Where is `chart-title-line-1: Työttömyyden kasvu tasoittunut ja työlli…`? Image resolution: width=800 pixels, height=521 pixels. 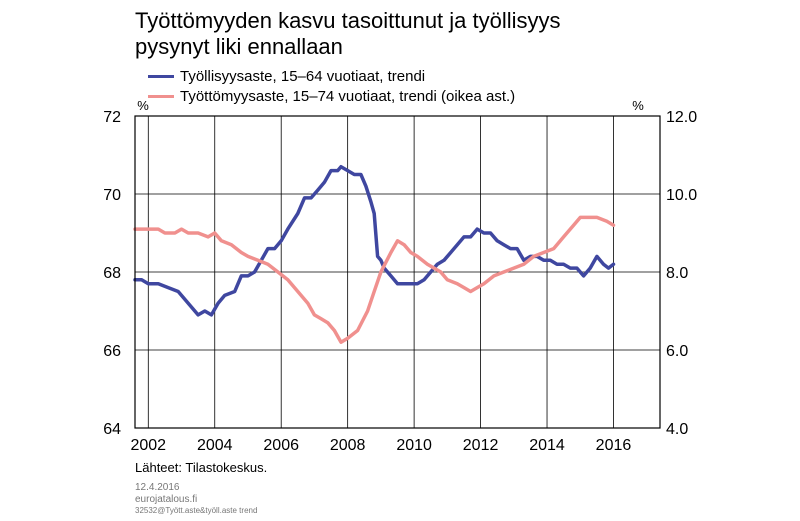 chart-title-line-1: Työttömyyden kasvu tasoittunut ja työlli… is located at coordinates (348, 20).